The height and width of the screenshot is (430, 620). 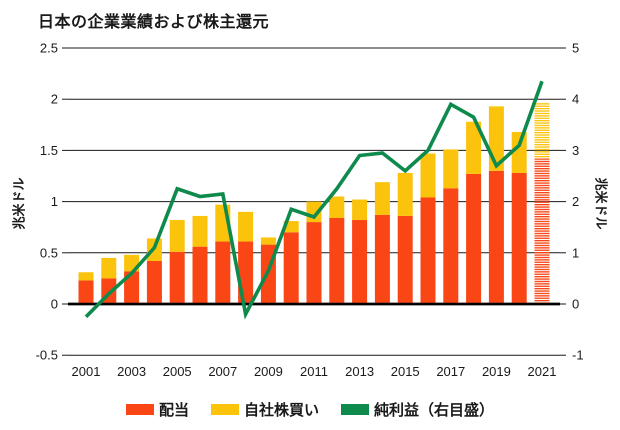 I want to click on legend-label-dividends: 配当, so click(x=173, y=410).